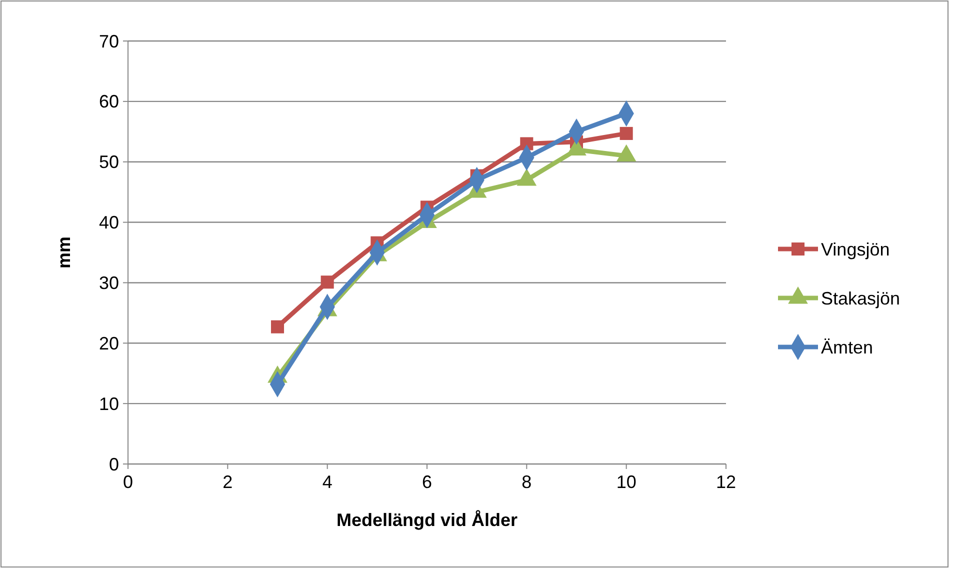  What do you see at coordinates (108, 222) in the screenshot?
I see `y-tick-label: 40` at bounding box center [108, 222].